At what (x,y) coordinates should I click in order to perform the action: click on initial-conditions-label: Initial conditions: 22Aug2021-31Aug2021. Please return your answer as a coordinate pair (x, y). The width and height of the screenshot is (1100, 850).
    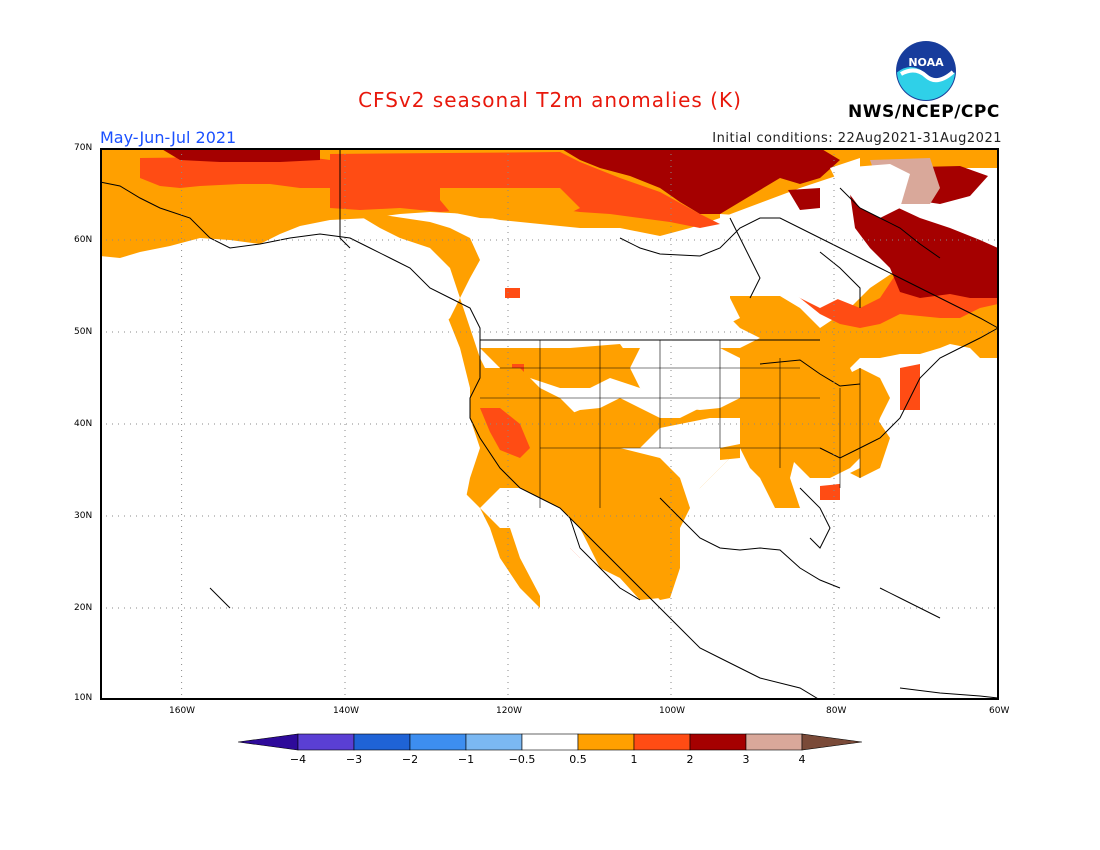
    Looking at the image, I should click on (857, 138).